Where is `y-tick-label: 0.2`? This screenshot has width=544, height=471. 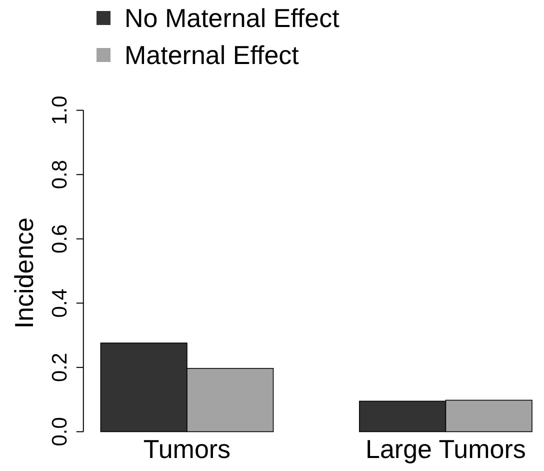 y-tick-label: 0.2 is located at coordinates (60, 367).